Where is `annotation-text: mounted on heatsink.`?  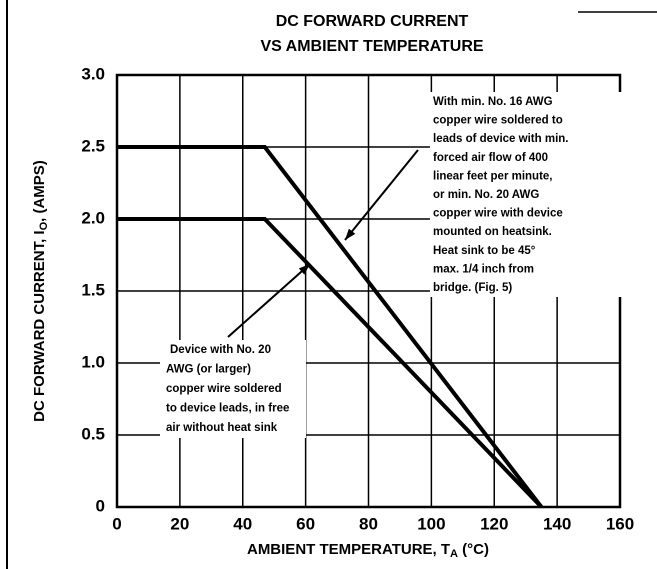 annotation-text: mounted on heatsink. is located at coordinates (492, 232).